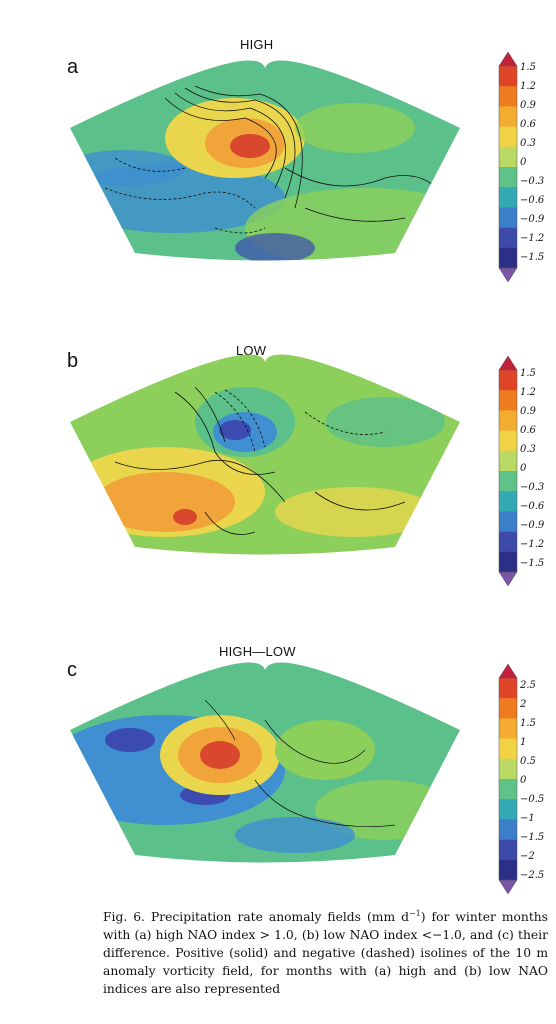 This screenshot has height=1024, width=556. I want to click on panel-c-letter: c, so click(72, 670).